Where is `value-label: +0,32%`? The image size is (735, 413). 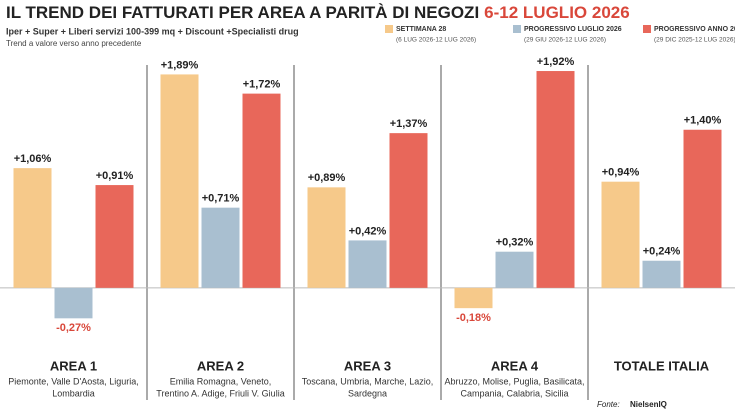
value-label: +0,32% is located at coordinates (515, 243).